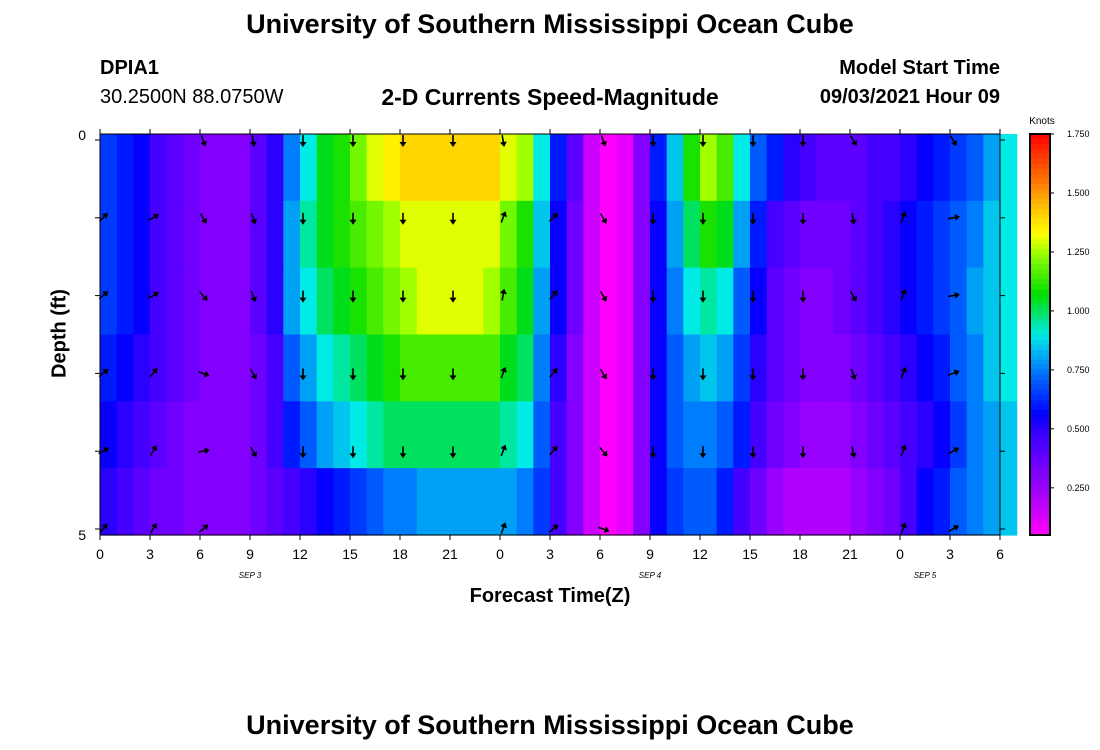  What do you see at coordinates (200, 554) in the screenshot?
I see `x-tick-label: 6` at bounding box center [200, 554].